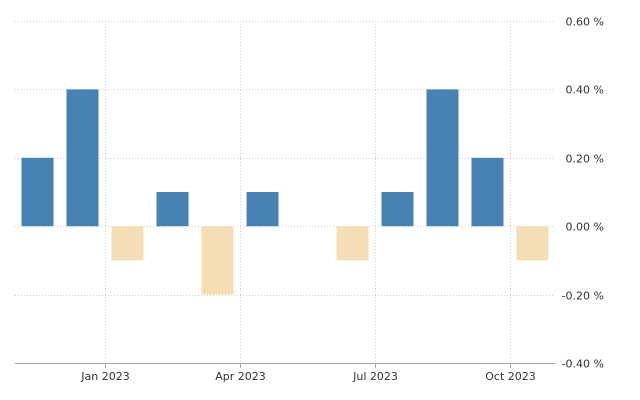 This screenshot has height=400, width=640. What do you see at coordinates (352, 243) in the screenshot?
I see `bar-jun-2023` at bounding box center [352, 243].